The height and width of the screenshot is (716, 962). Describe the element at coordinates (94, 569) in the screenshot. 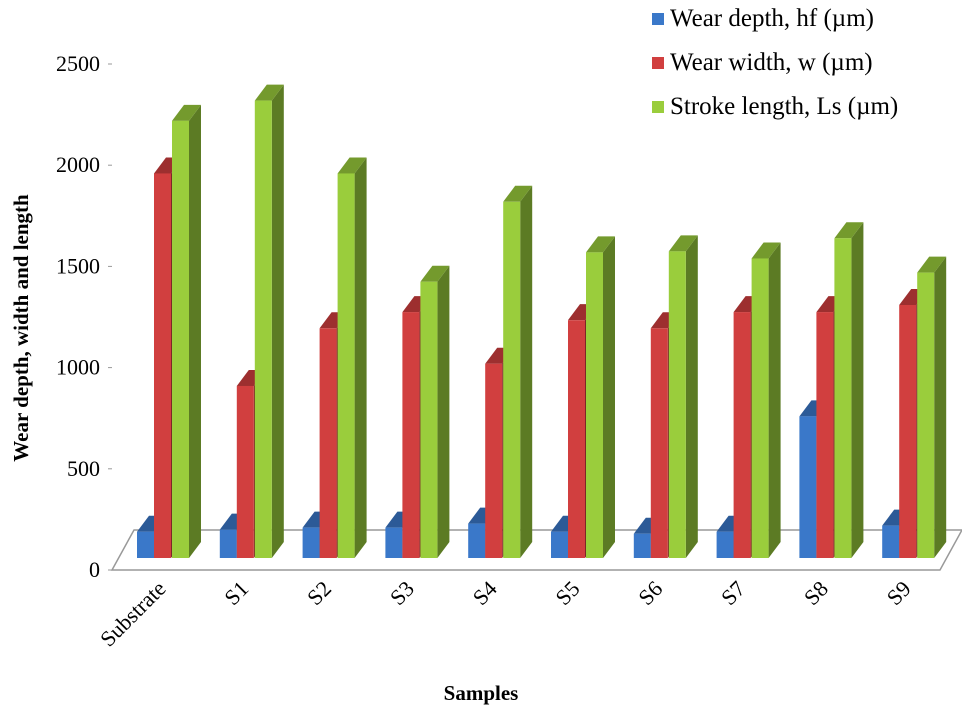

I see `y-tick-label: 0` at that location.